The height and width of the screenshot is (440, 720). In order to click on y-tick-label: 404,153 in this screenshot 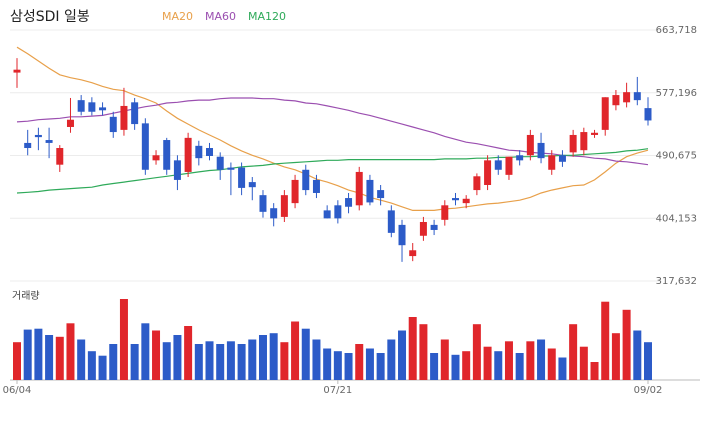, I will do `click(676, 218)`.